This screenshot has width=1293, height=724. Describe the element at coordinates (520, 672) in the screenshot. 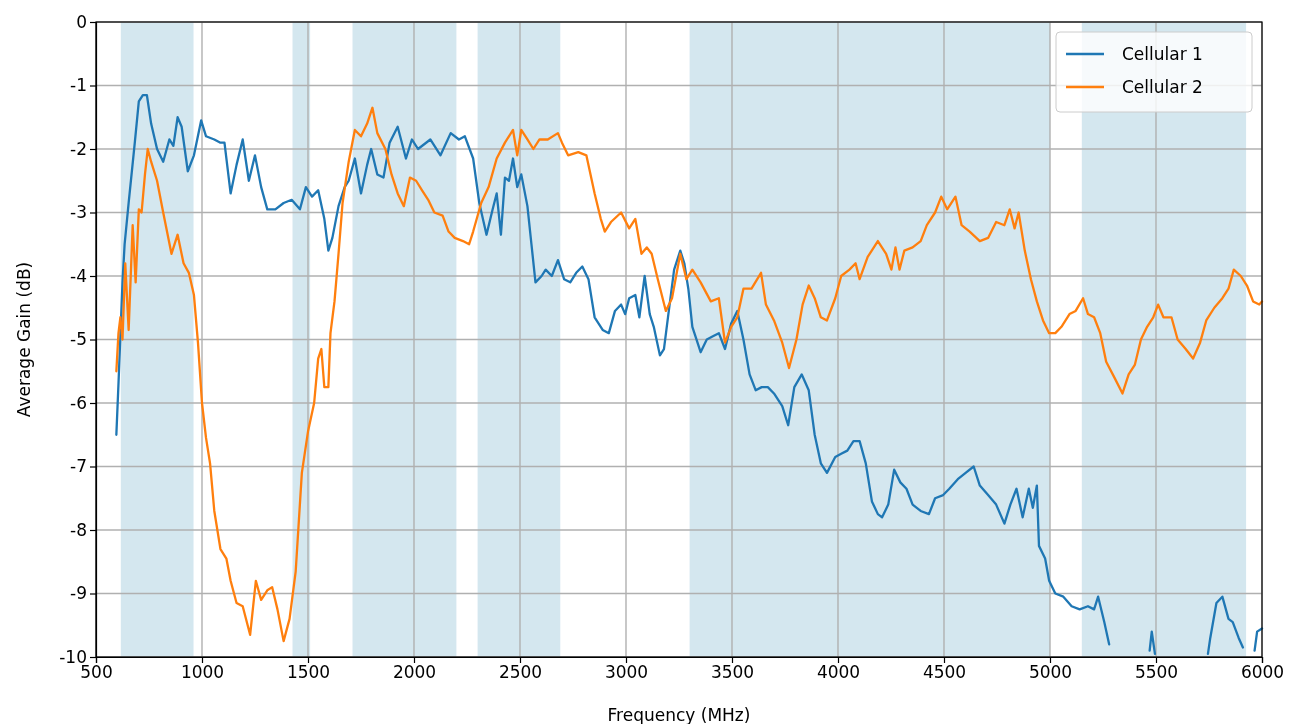

I see `x-tick-label: 2500` at that location.